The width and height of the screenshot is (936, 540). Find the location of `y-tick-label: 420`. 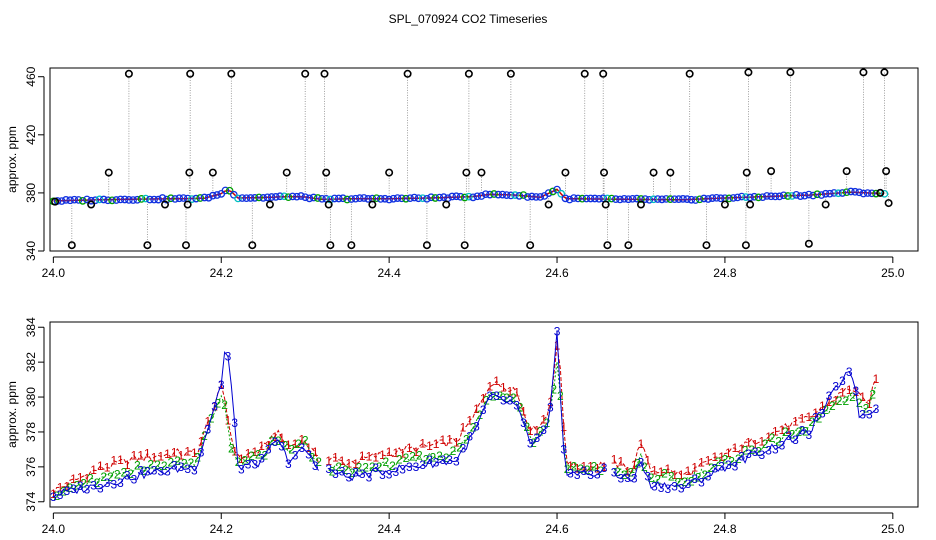

y-tick-label: 420 is located at coordinates (31, 134).